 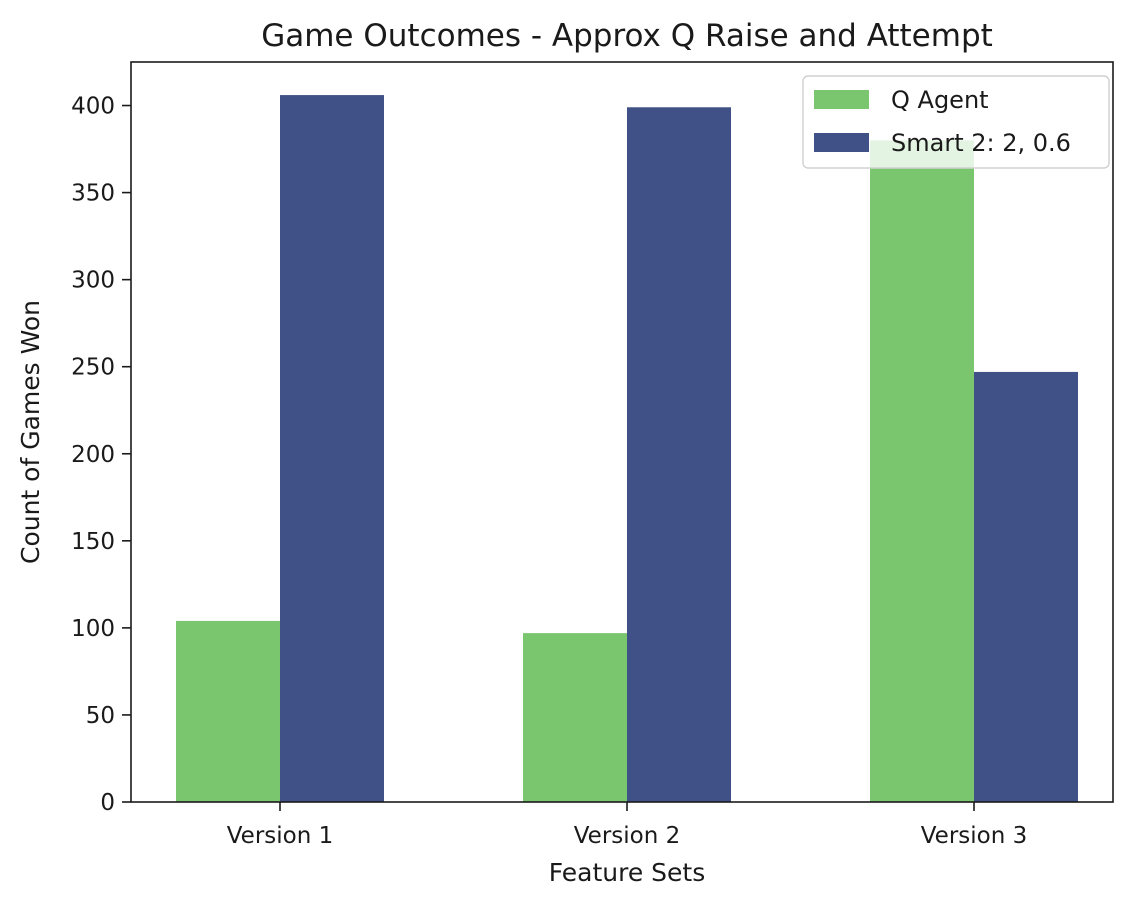 What do you see at coordinates (627, 836) in the screenshot?
I see `x-tick-label: Version 2` at bounding box center [627, 836].